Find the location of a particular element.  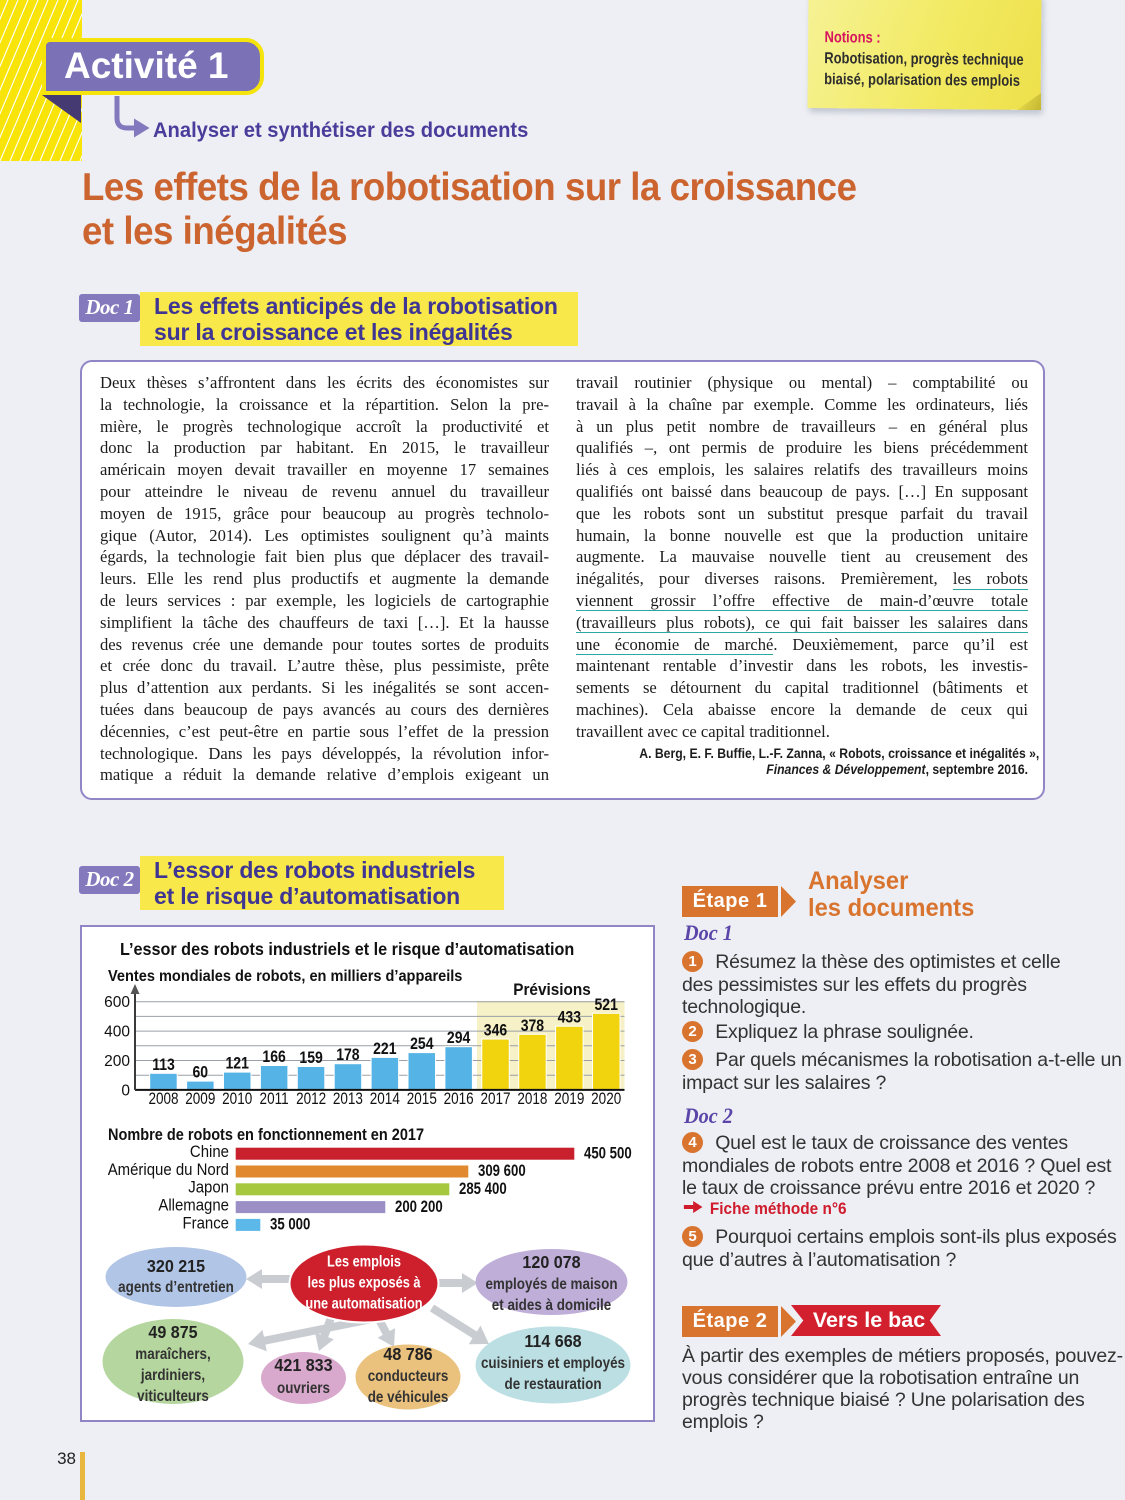

svg-text: 2018 is located at coordinates (532, 1099).